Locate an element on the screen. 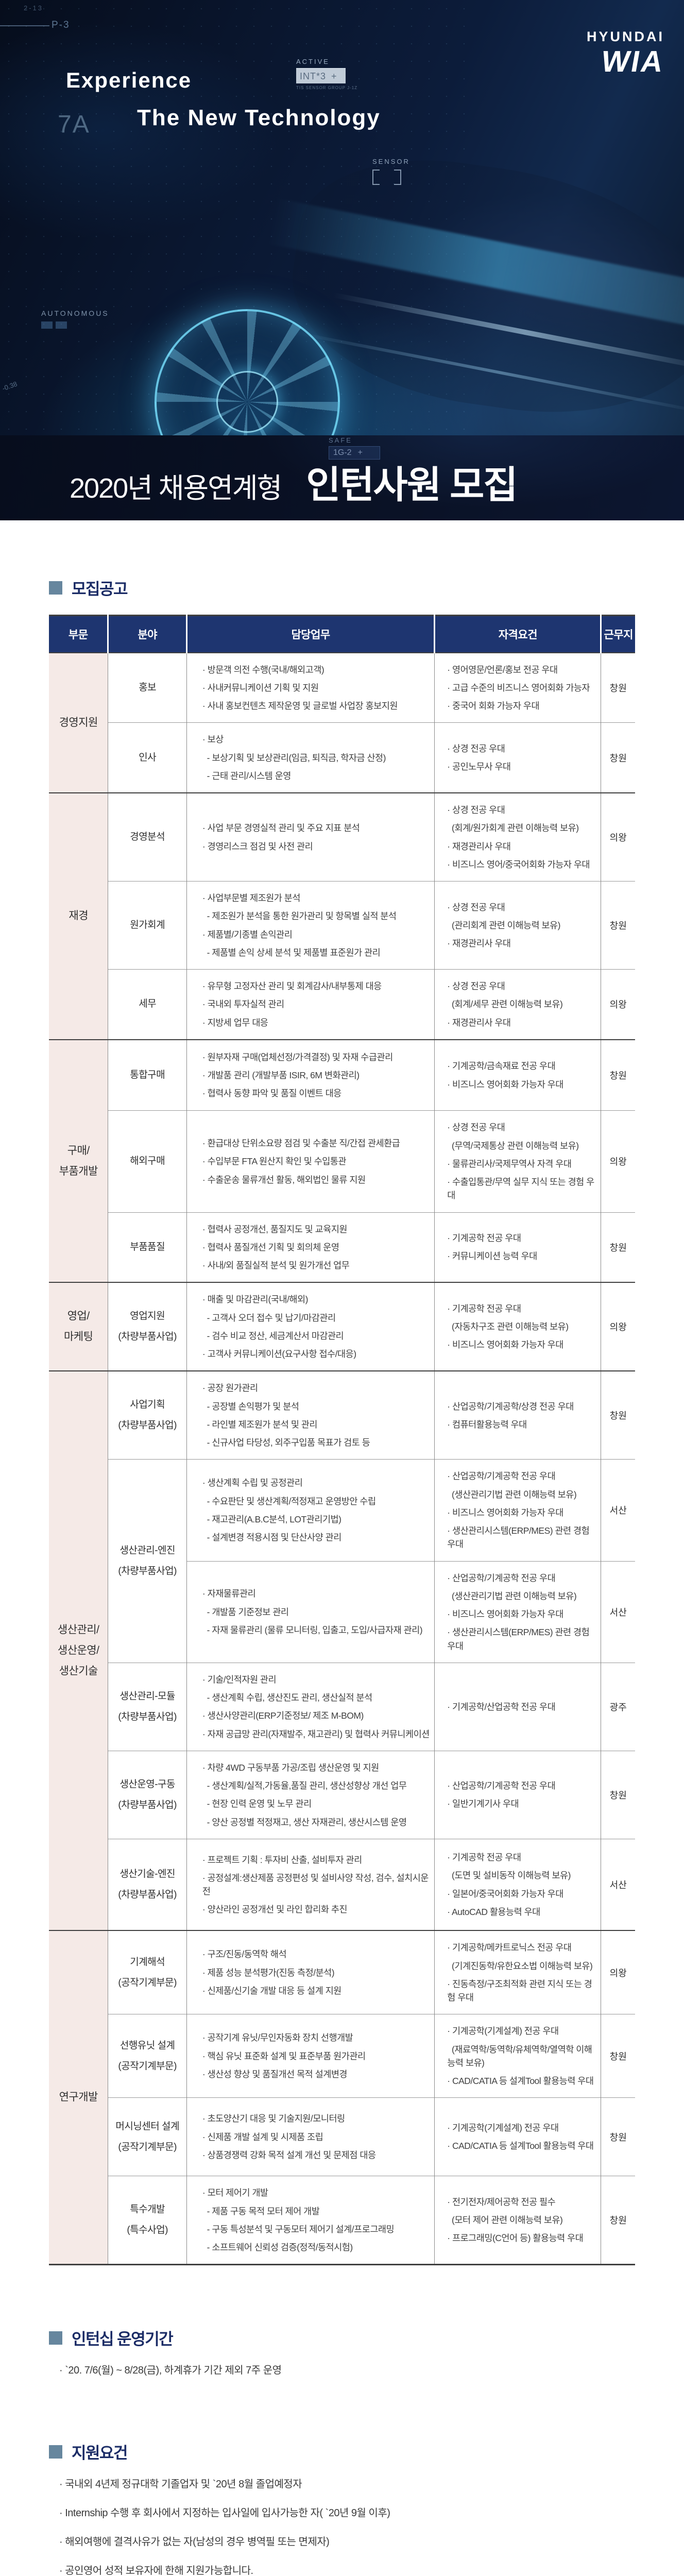 The image size is (684, 2576). text-line: - 수요판단 및 생산계획/적정재고 운영방안 수립 is located at coordinates (289, 1501).